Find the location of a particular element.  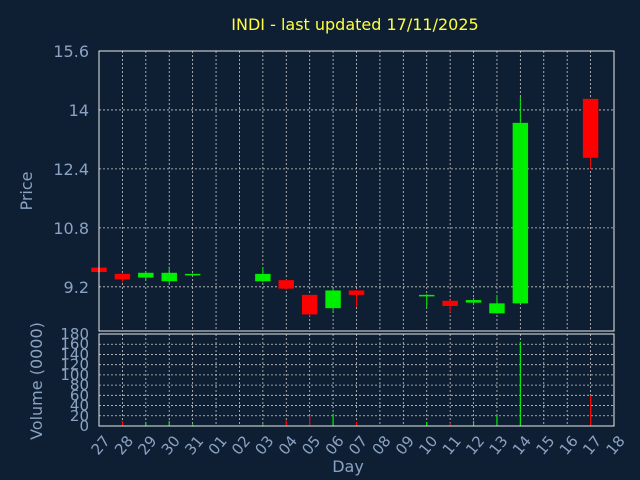

x-tick-label: 10 is located at coordinates (428, 445).